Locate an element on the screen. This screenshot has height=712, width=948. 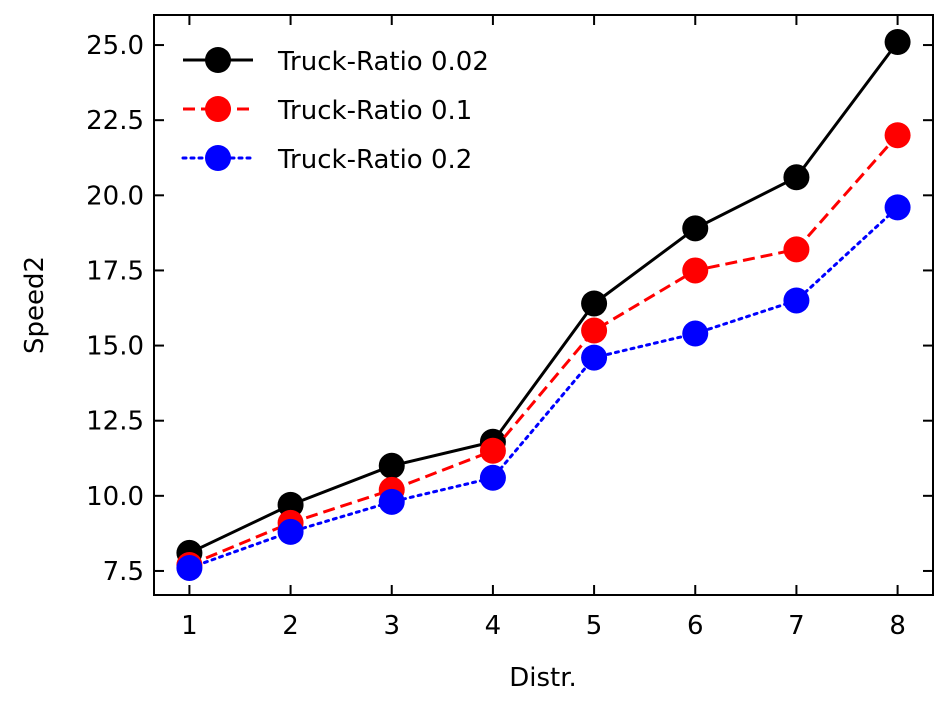
y-axis-label: Speed2 is located at coordinates (35, 305).